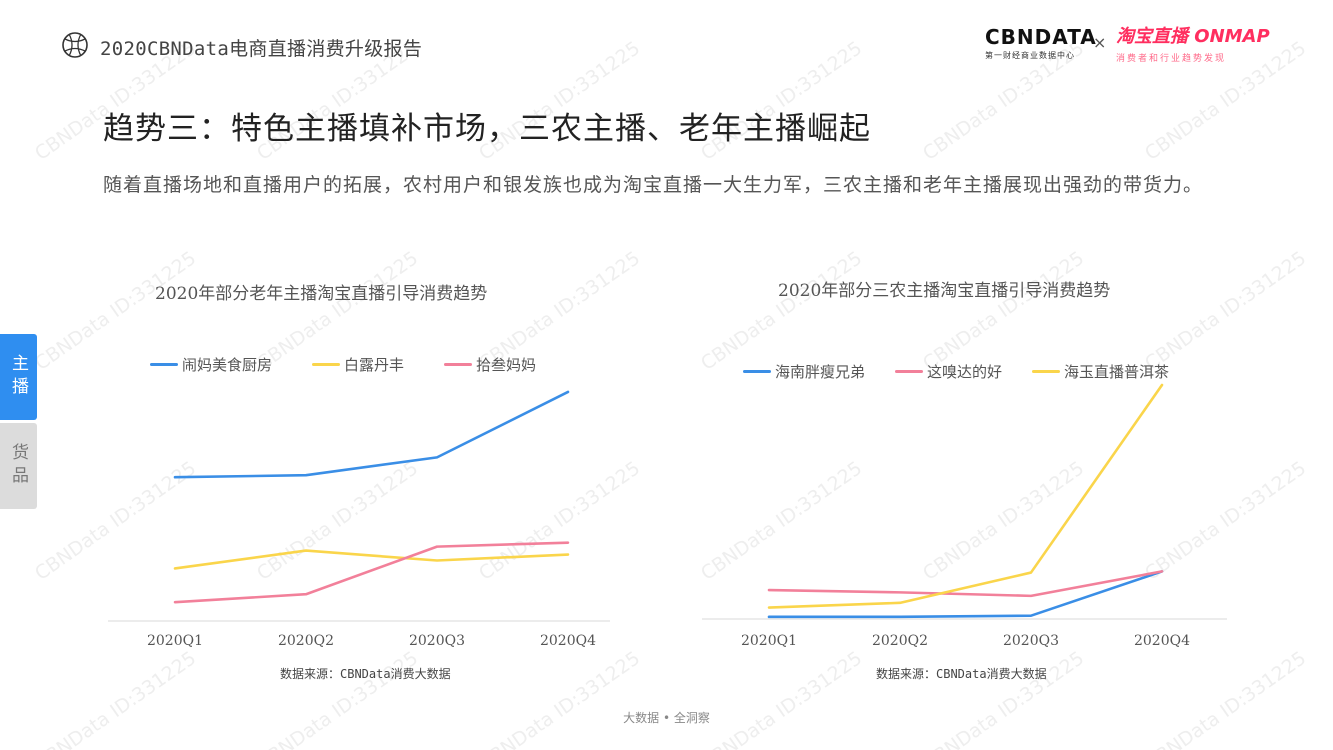 The image size is (1333, 750). What do you see at coordinates (1030, 55) in the screenshot?
I see `cbndata-logo-subtitle: 第一财经商业数据中心` at bounding box center [1030, 55].